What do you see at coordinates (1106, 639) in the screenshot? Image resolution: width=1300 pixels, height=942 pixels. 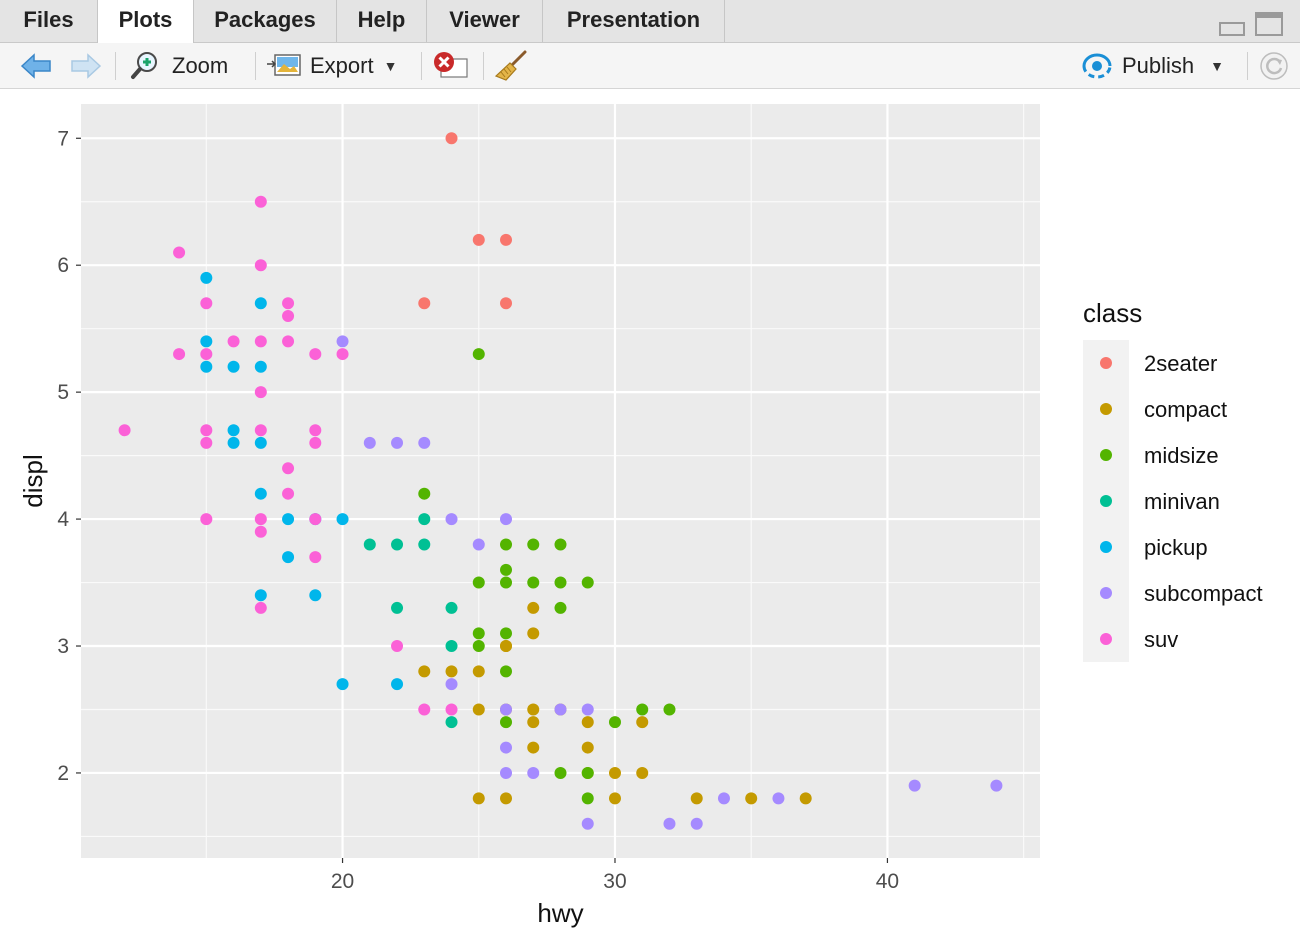 I see `legend-key-suv` at bounding box center [1106, 639].